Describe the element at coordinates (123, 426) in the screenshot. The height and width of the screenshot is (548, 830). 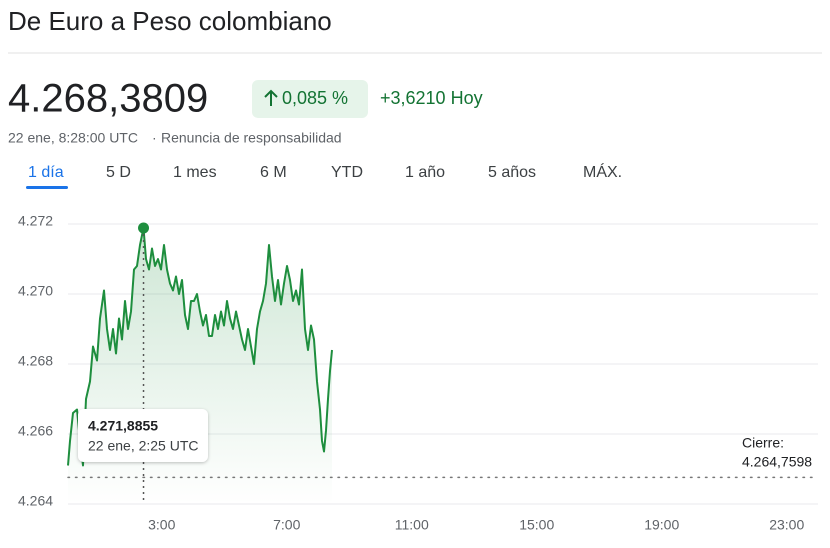
I see `tooltip-value: 4.271,8855` at that location.